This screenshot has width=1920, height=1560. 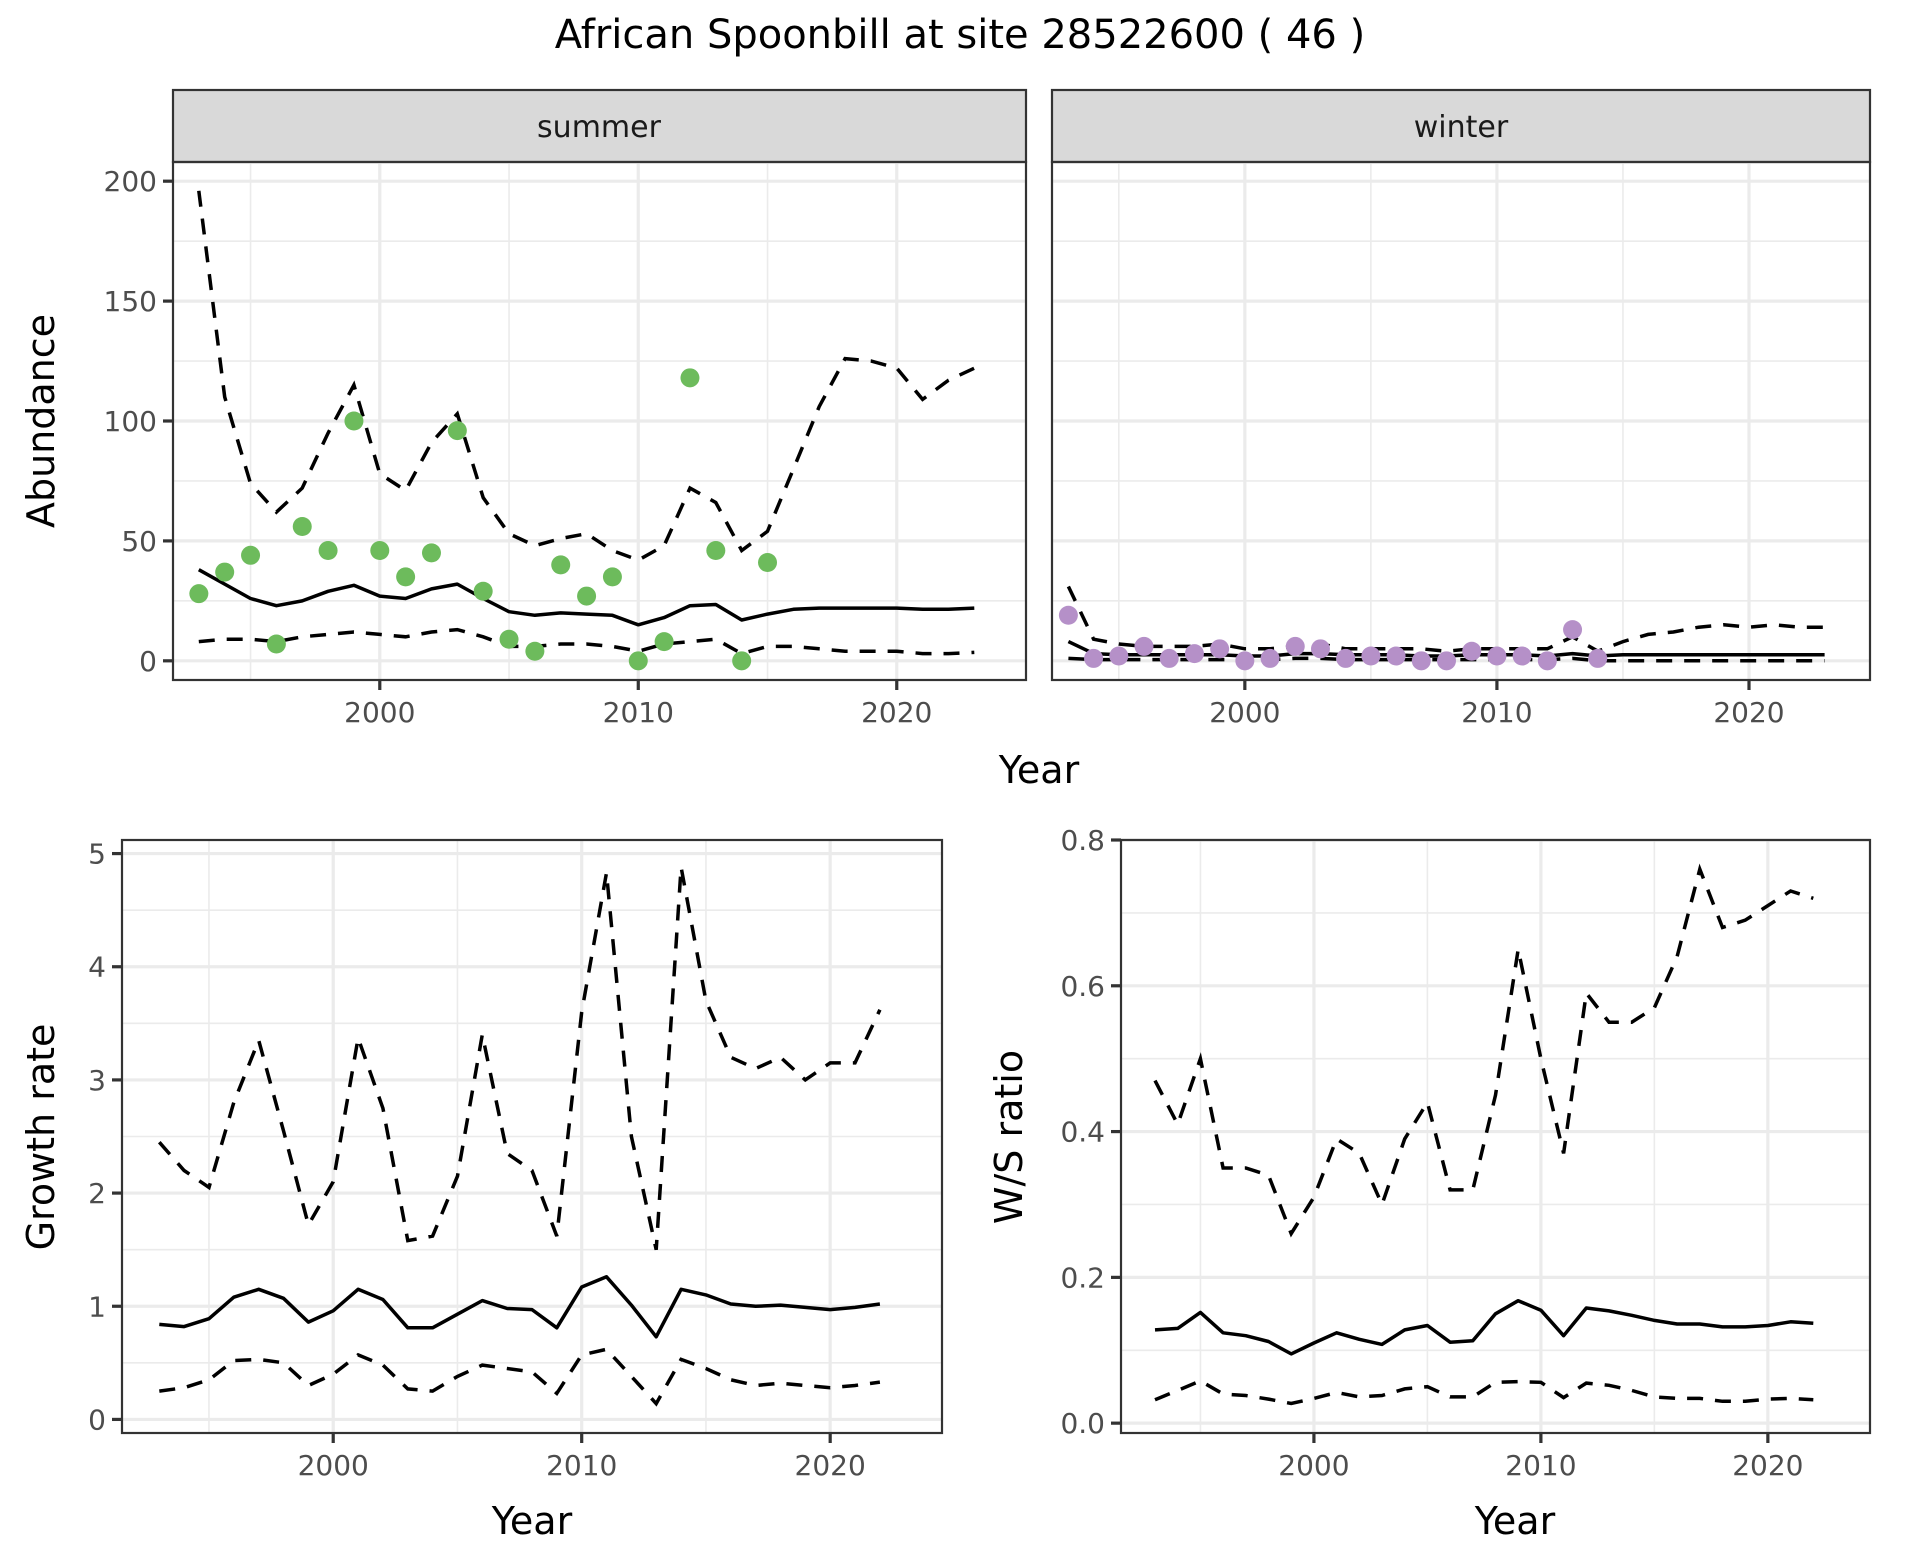 I want to click on marks-summer, so click(x=582, y=430).